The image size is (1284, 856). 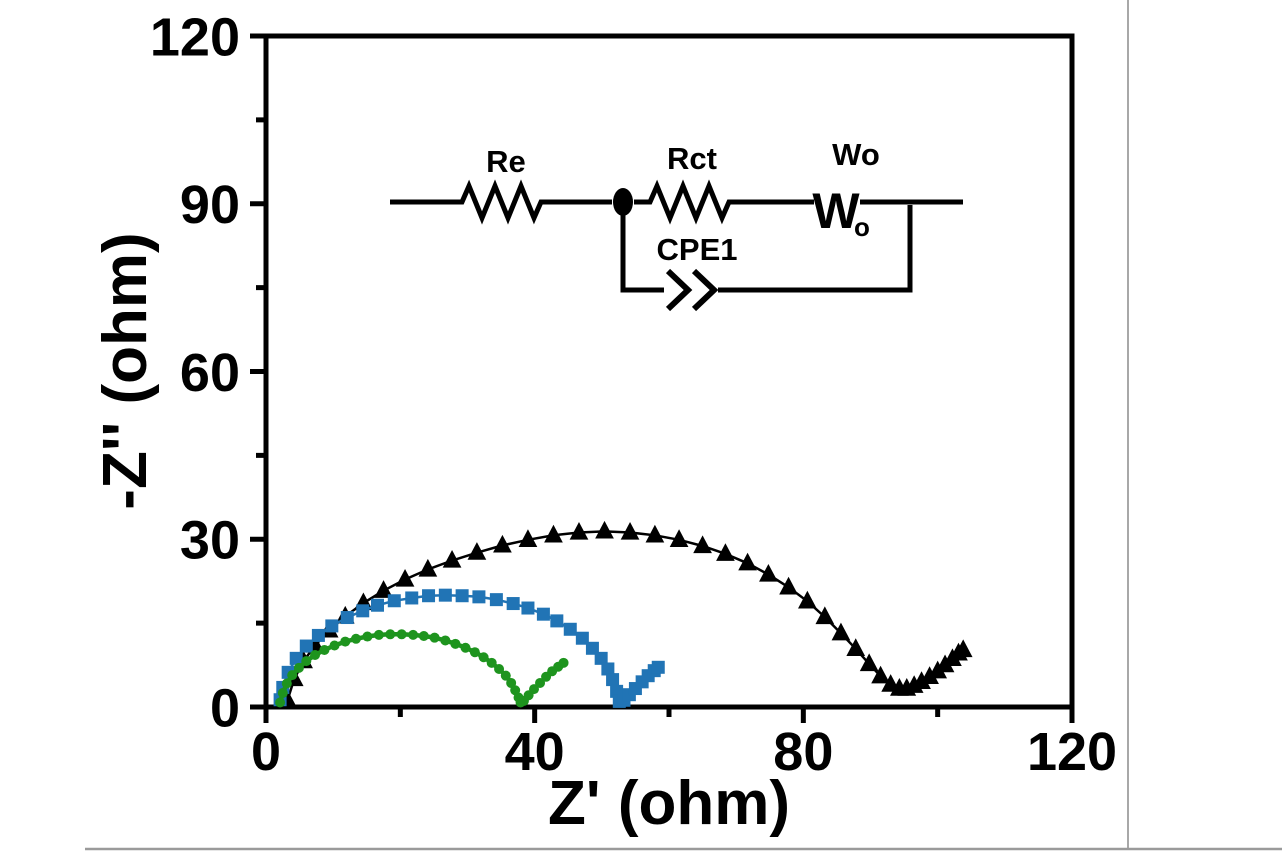 I want to click on y-tick-label-30: 30, so click(x=210, y=541).